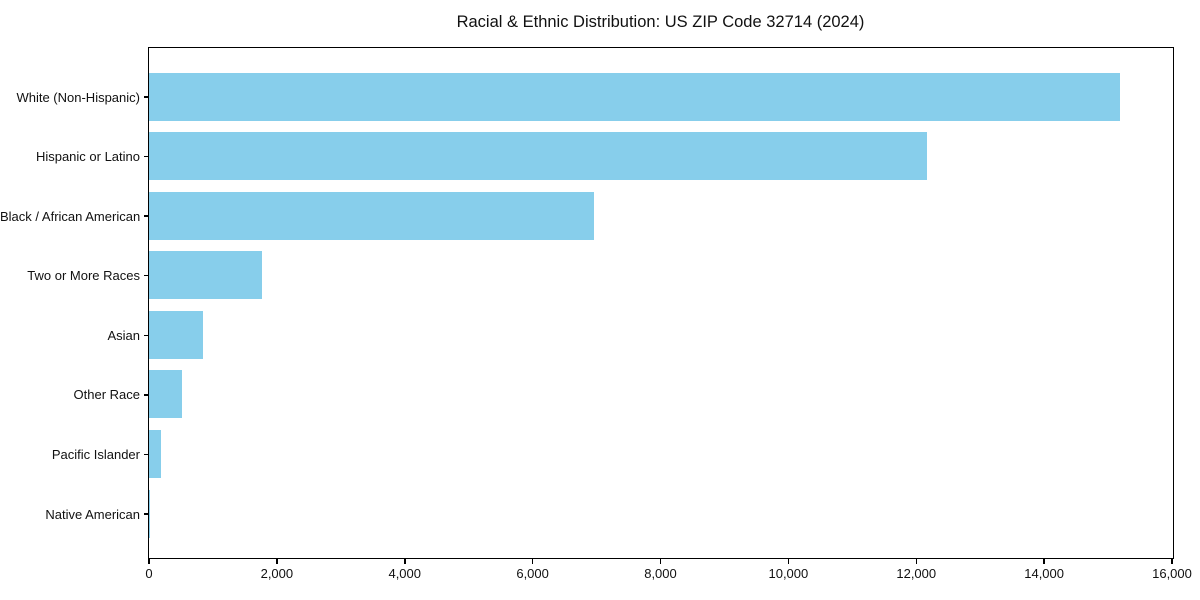 The width and height of the screenshot is (1200, 600). I want to click on x-tick-label: 4,000, so click(405, 573).